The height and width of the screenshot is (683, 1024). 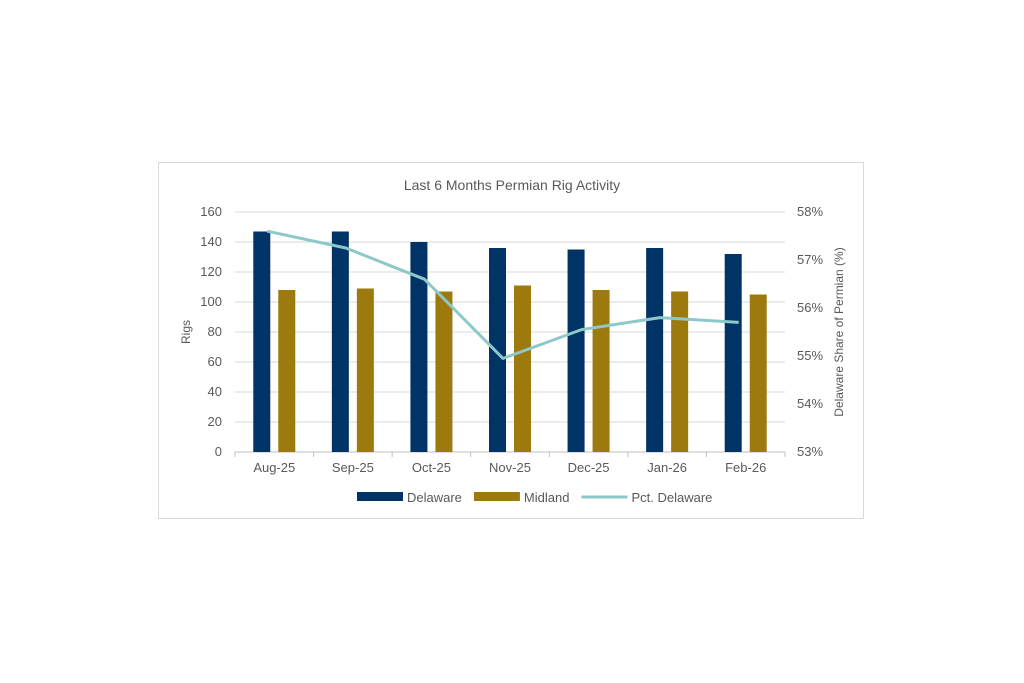 What do you see at coordinates (810, 259) in the screenshot?
I see `y2-tick-label: 57%` at bounding box center [810, 259].